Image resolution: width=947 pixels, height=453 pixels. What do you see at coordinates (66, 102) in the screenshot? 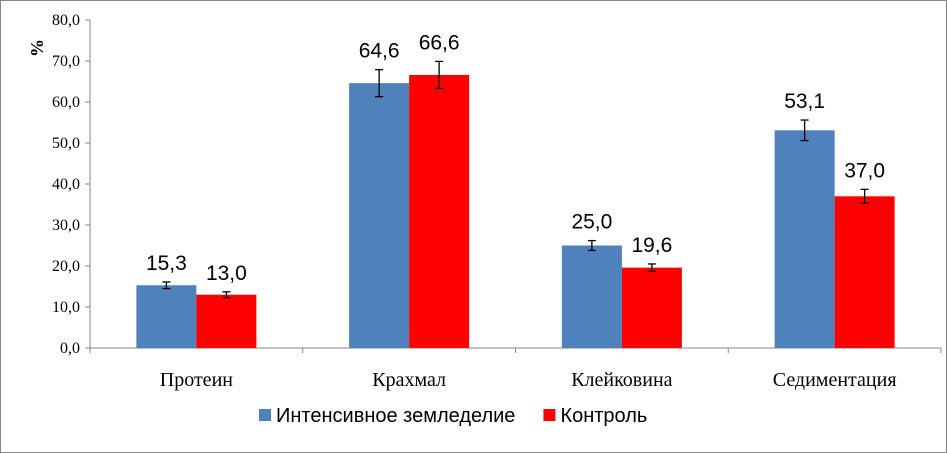
I see `y-tick-label: 60,0` at bounding box center [66, 102].